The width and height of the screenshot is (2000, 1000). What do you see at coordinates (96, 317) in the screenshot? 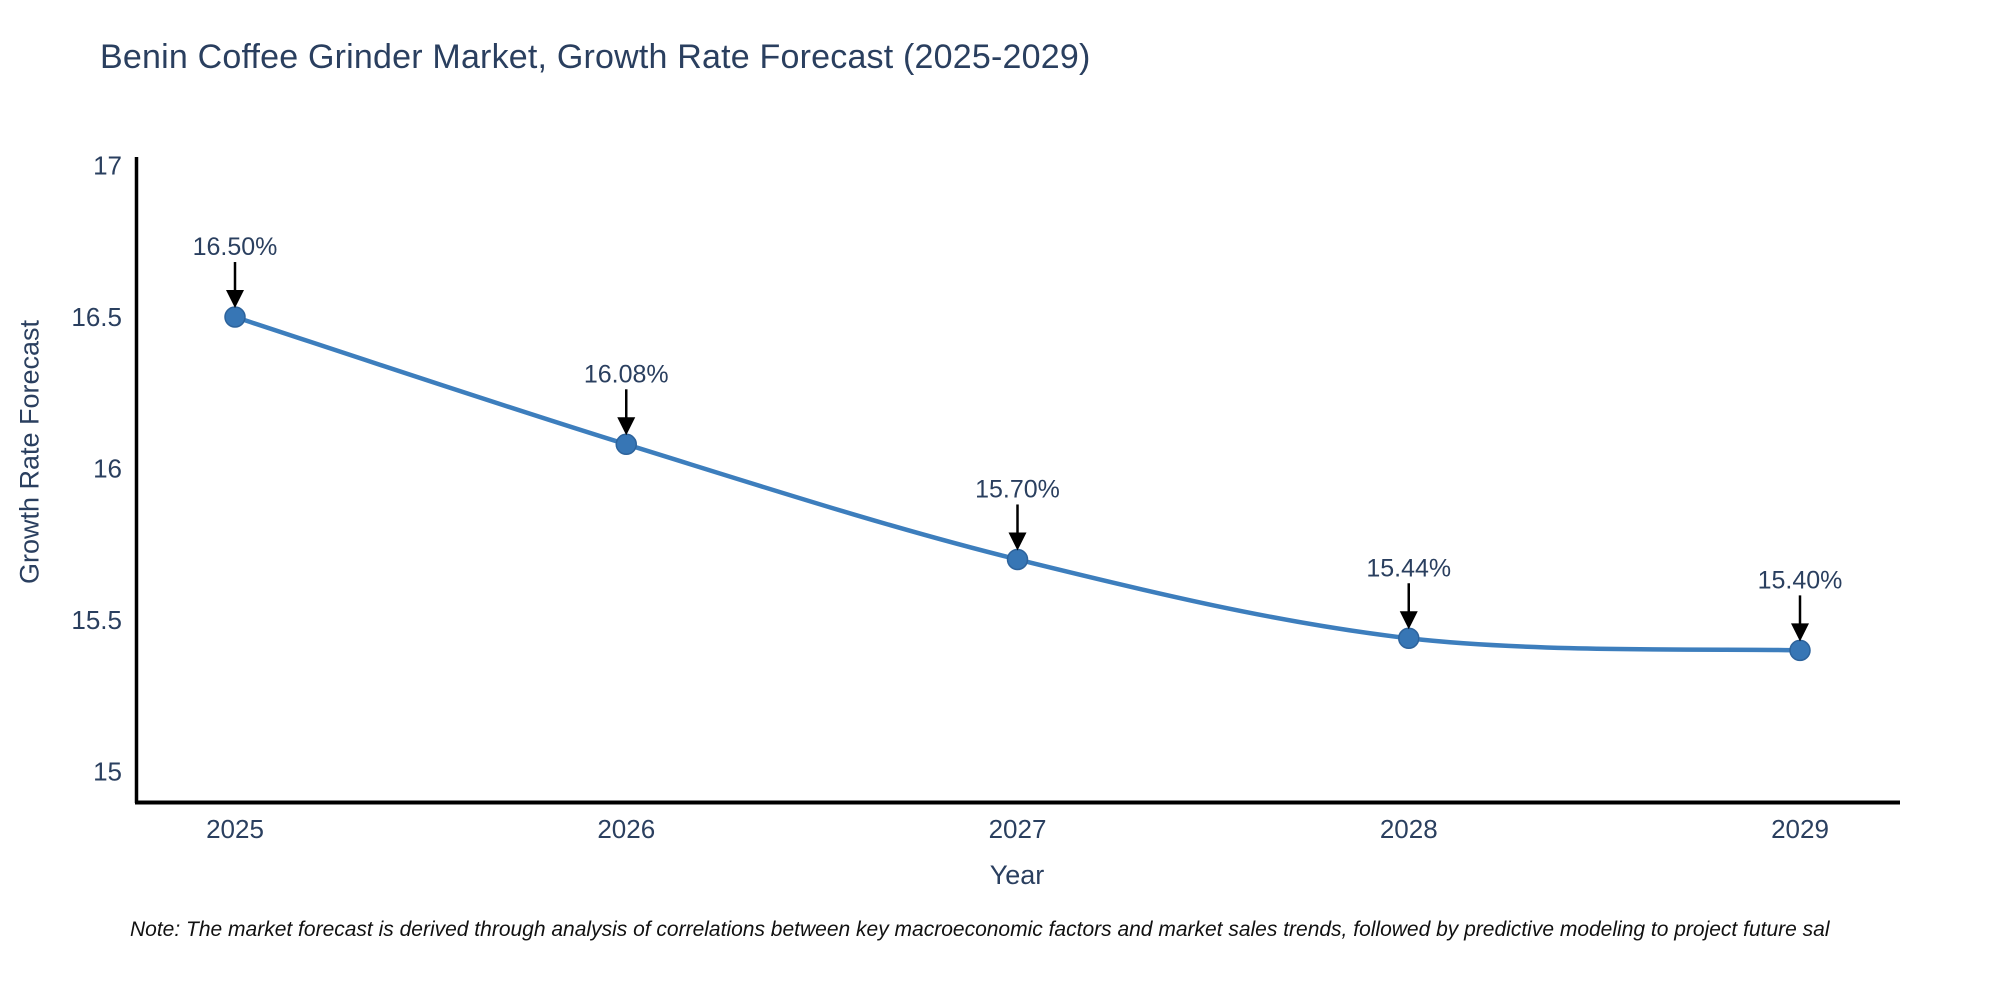
I see `y-tick-label: 16.5` at bounding box center [96, 317].